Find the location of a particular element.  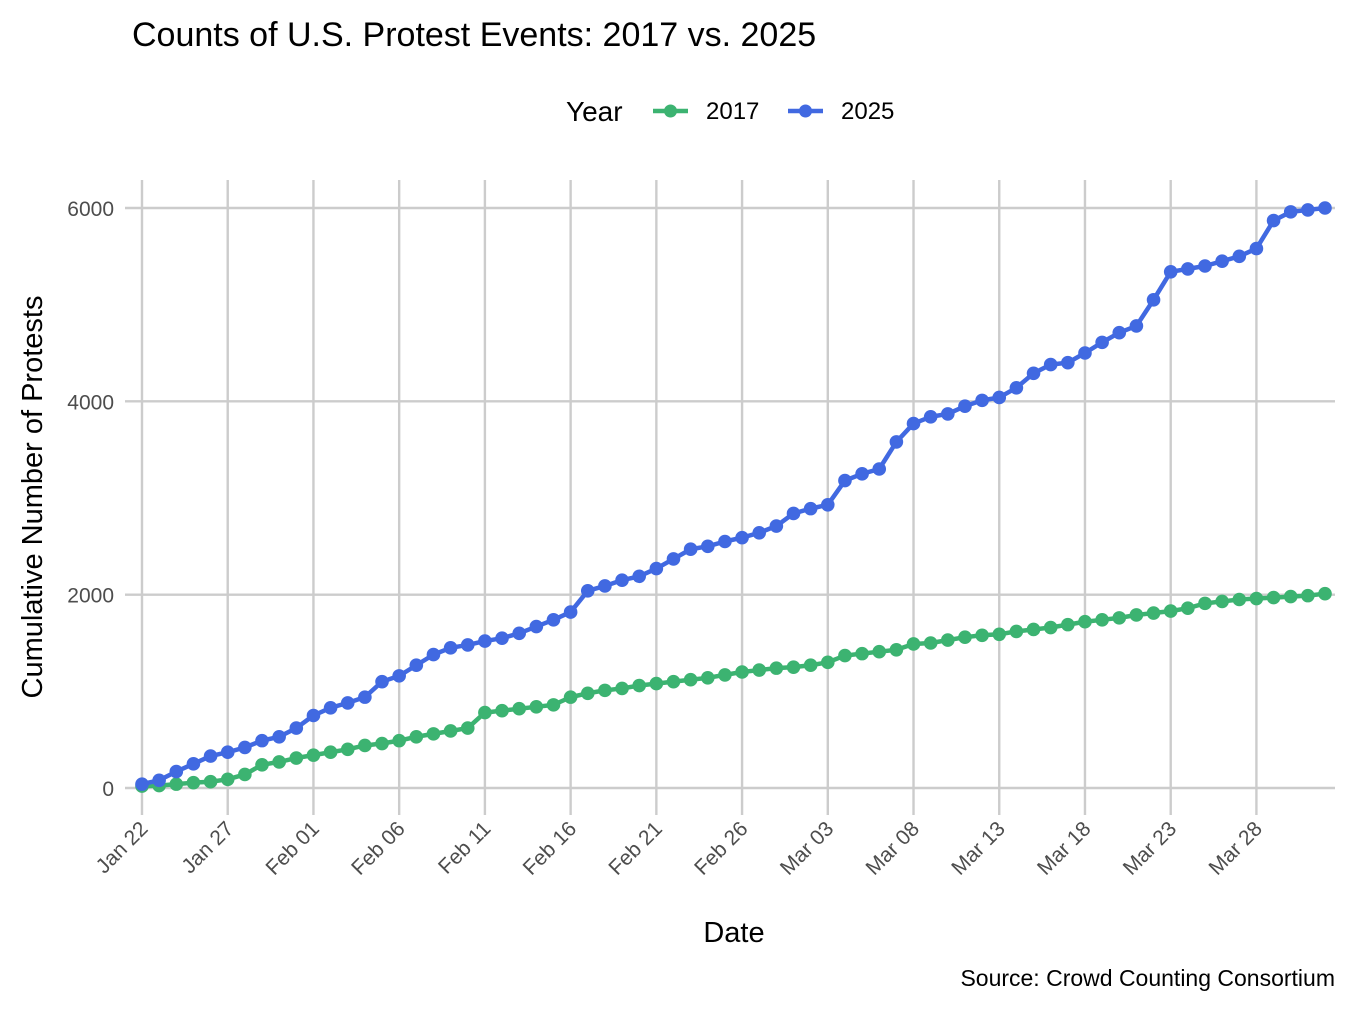

x-tick-label: Feb 11 is located at coordinates (464, 847).